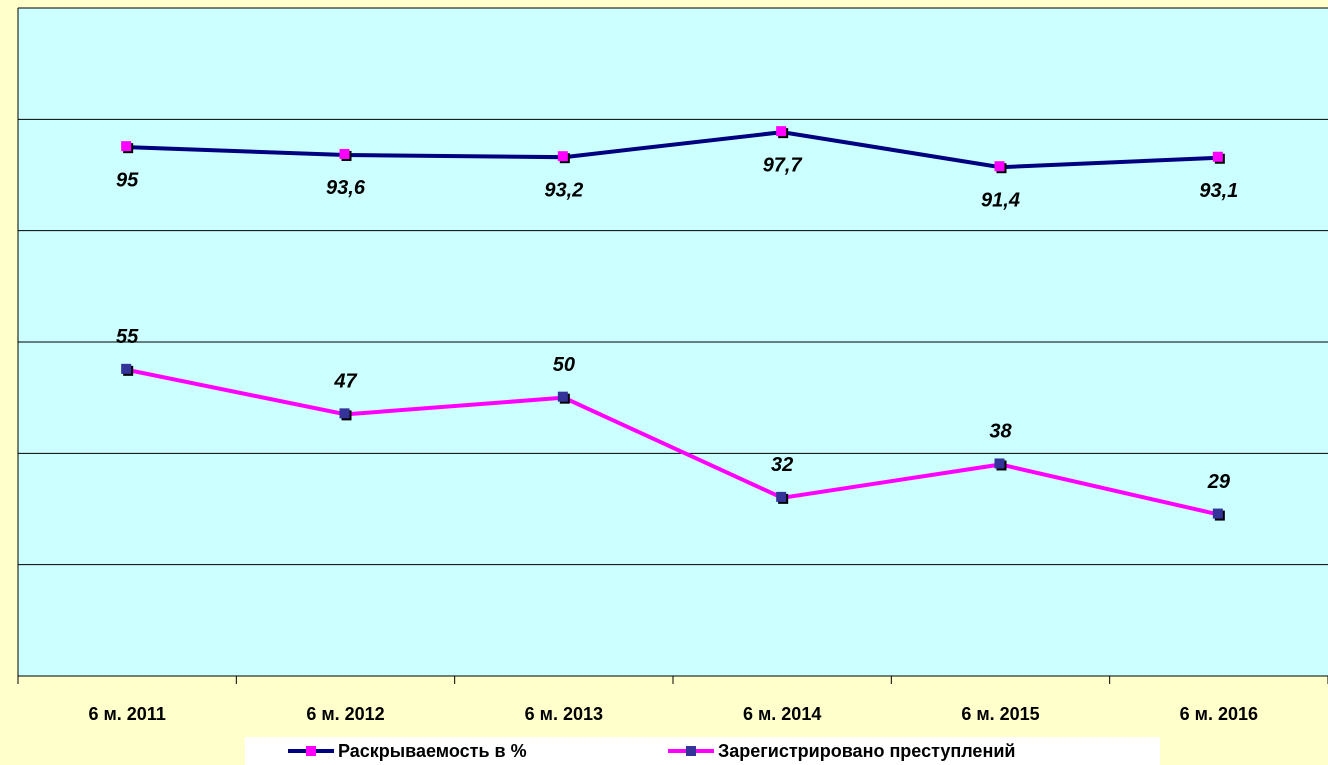  I want to click on x-tick-label: 6 м. 2013, so click(564, 714).